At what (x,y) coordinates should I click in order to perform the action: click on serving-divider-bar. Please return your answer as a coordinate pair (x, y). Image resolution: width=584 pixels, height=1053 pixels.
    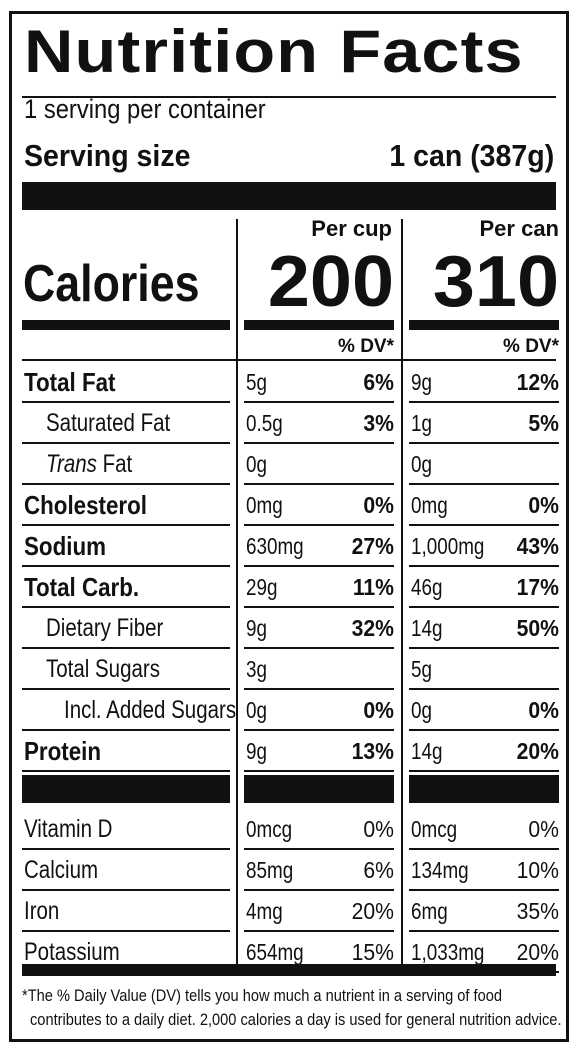
    Looking at the image, I should click on (289, 196).